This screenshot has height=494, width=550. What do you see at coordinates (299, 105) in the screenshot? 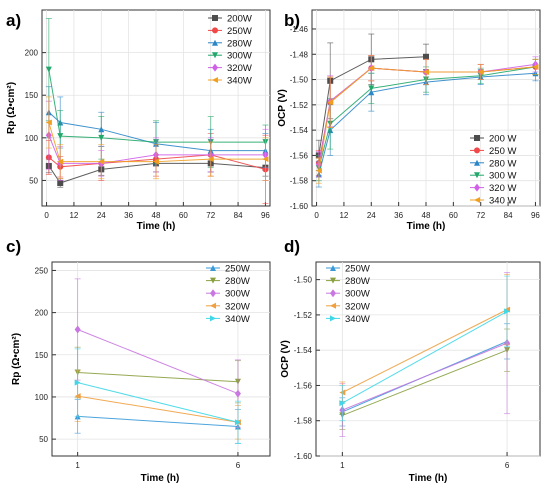
I see `y-tick-label: -1.52` at bounding box center [299, 105].